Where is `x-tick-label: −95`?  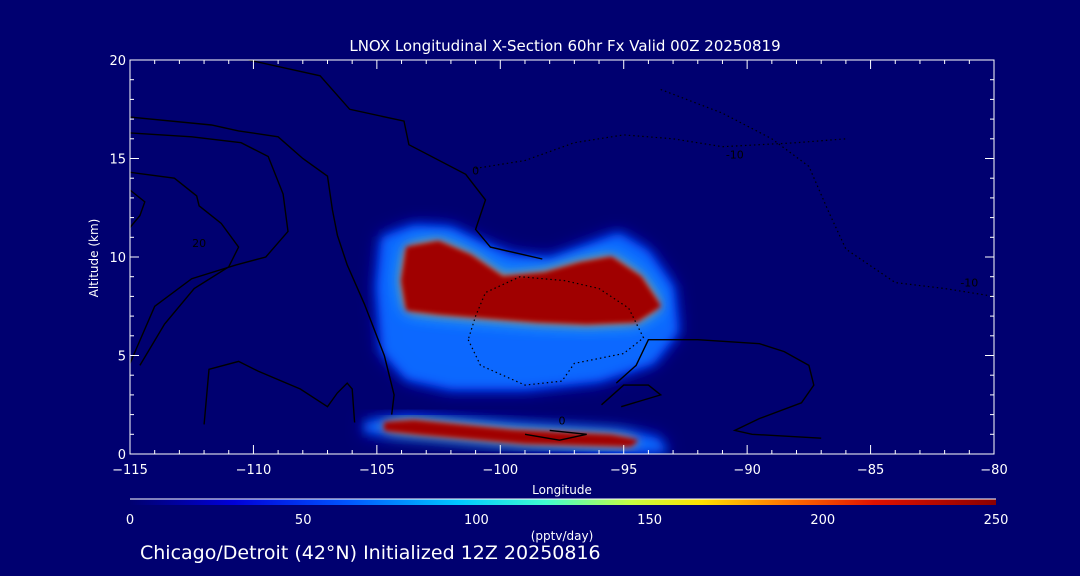
x-tick-label: −95 is located at coordinates (623, 470).